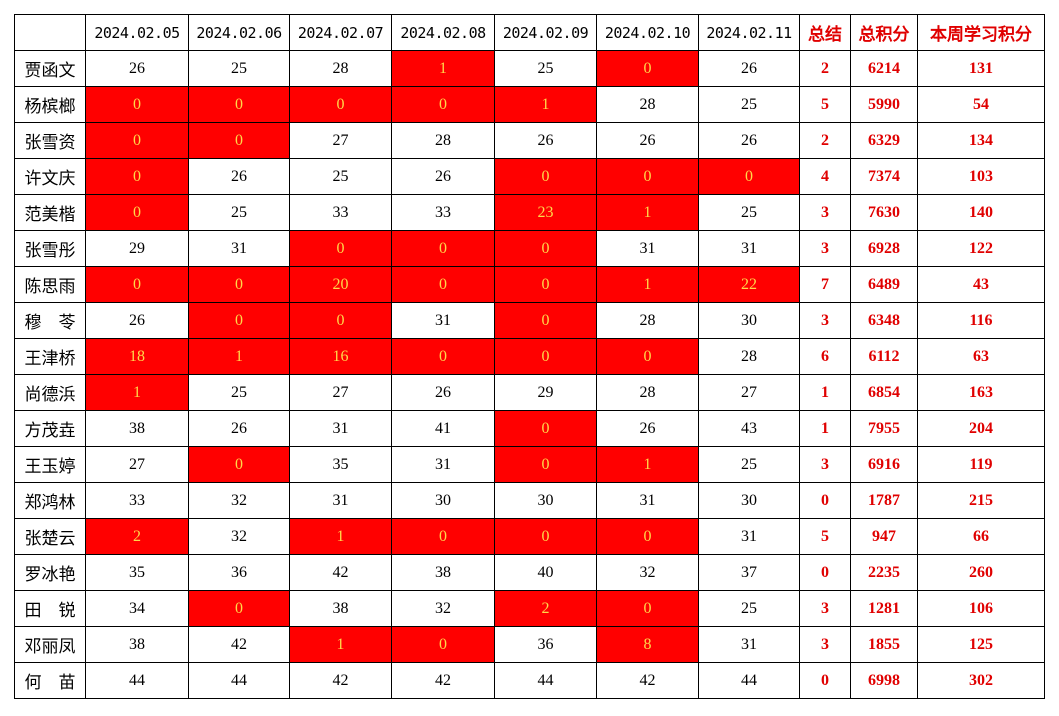 This screenshot has height=716, width=1059. Describe the element at coordinates (825, 68) in the screenshot. I see `summary-cell: 2` at that location.